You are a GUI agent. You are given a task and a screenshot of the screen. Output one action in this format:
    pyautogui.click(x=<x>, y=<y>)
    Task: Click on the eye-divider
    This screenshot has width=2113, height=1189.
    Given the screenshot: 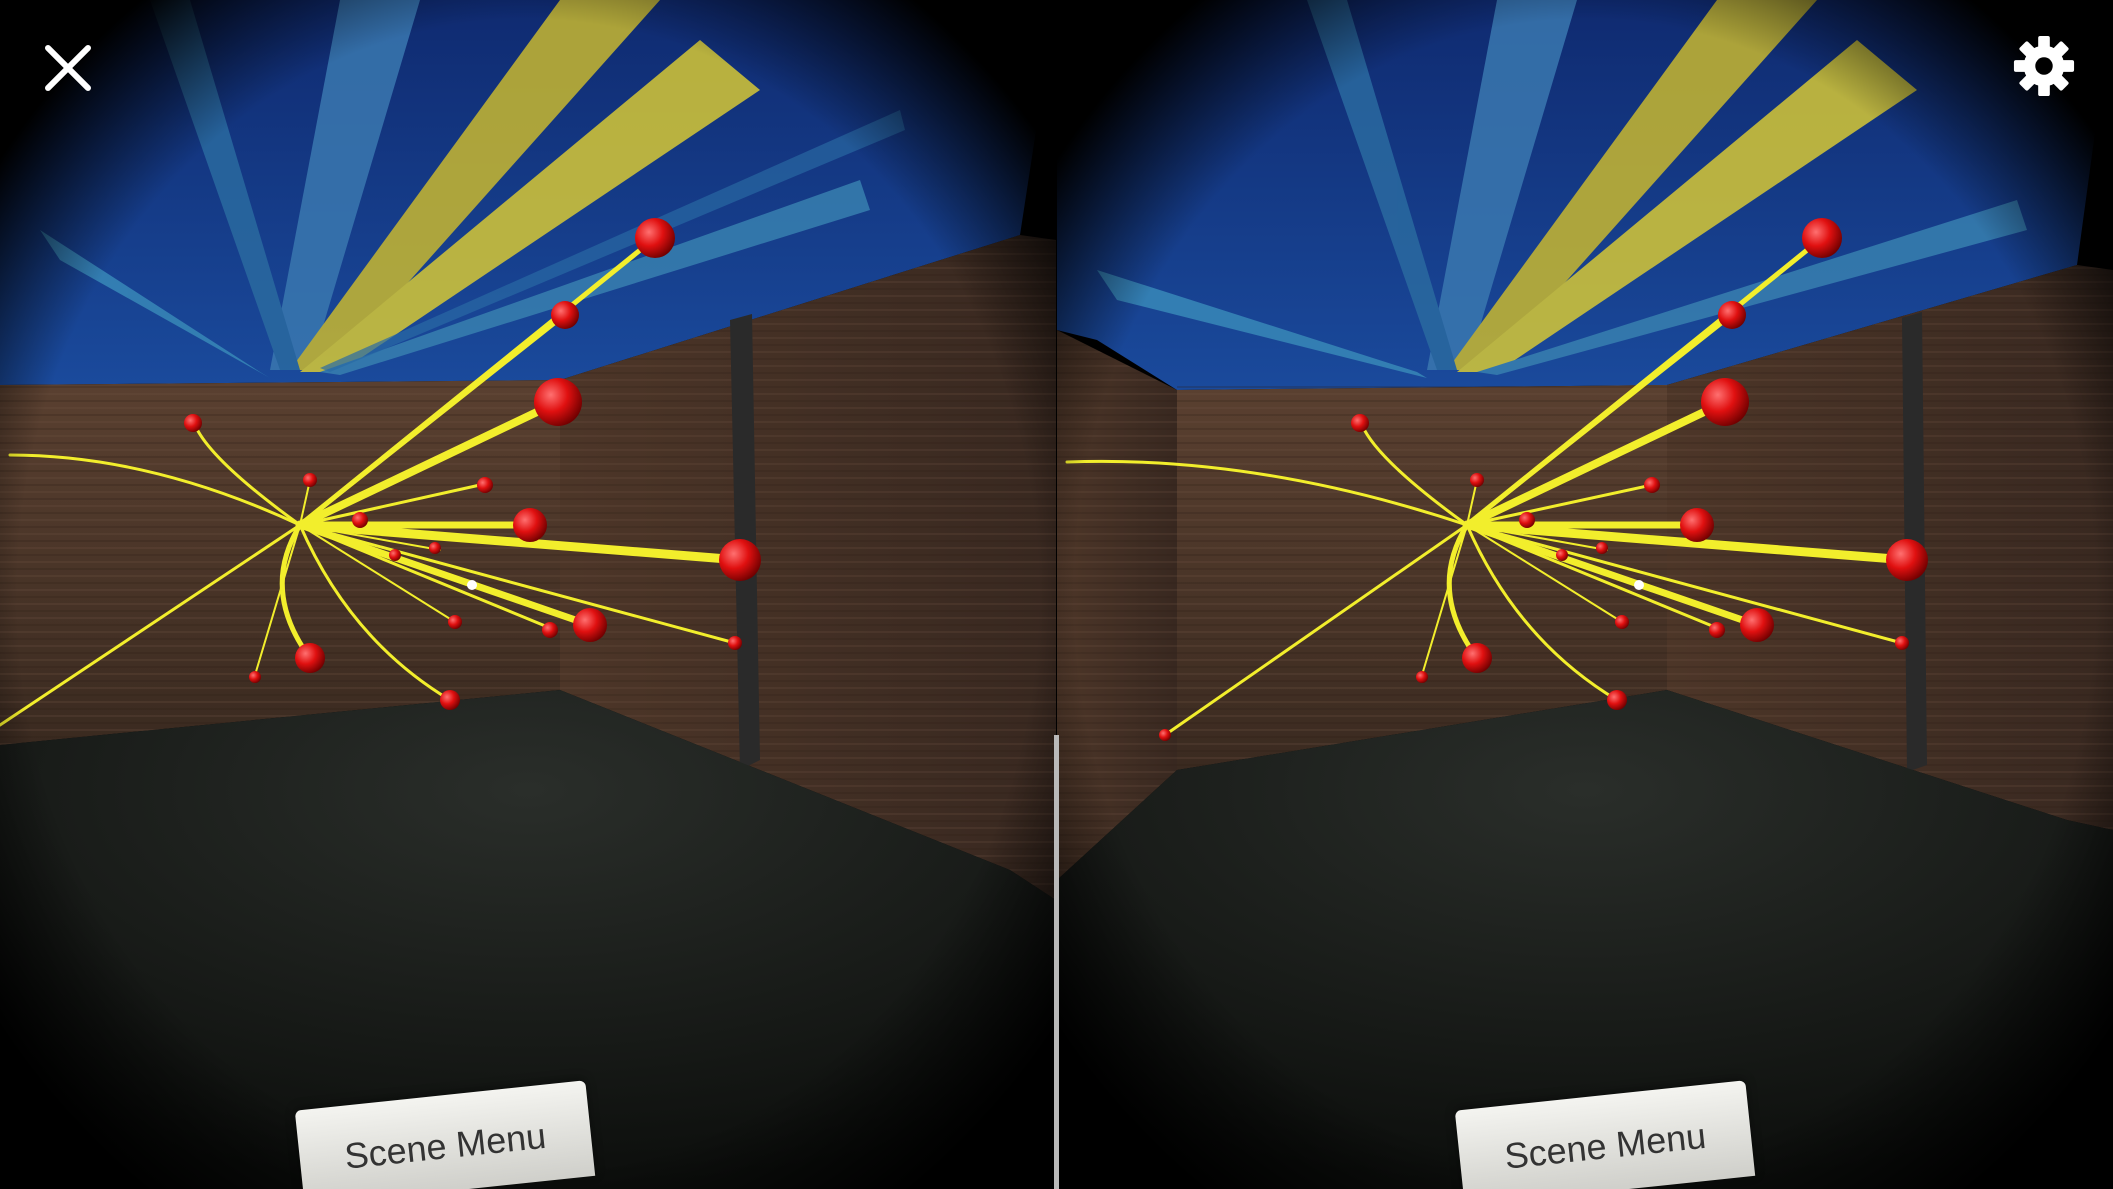 What is the action you would take?
    pyautogui.click(x=1056, y=962)
    